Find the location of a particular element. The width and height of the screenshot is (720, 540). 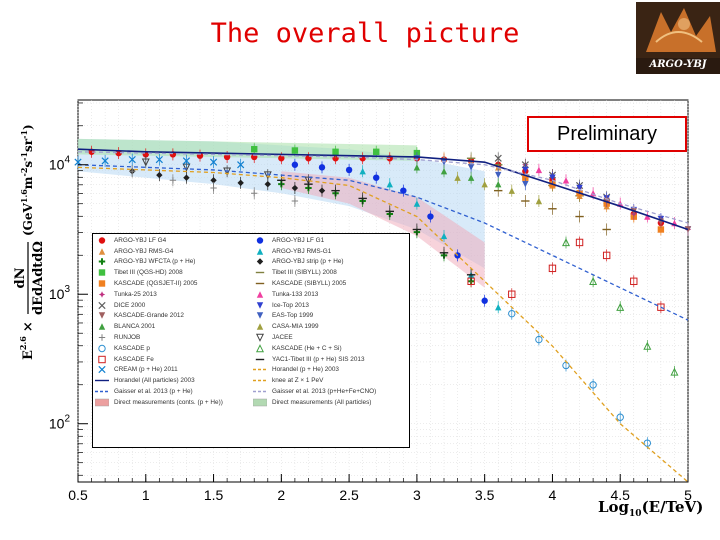

x-tick-label: 0.5 is located at coordinates (78, 495).